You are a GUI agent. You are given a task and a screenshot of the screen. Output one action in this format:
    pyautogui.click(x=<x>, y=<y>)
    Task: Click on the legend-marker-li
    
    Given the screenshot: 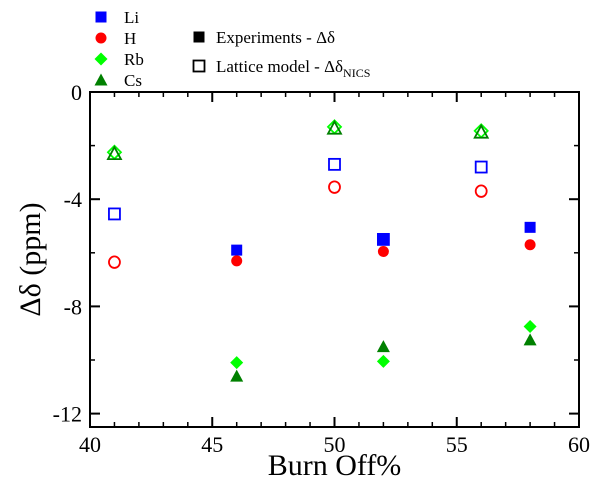 What is the action you would take?
    pyautogui.click(x=101, y=17)
    